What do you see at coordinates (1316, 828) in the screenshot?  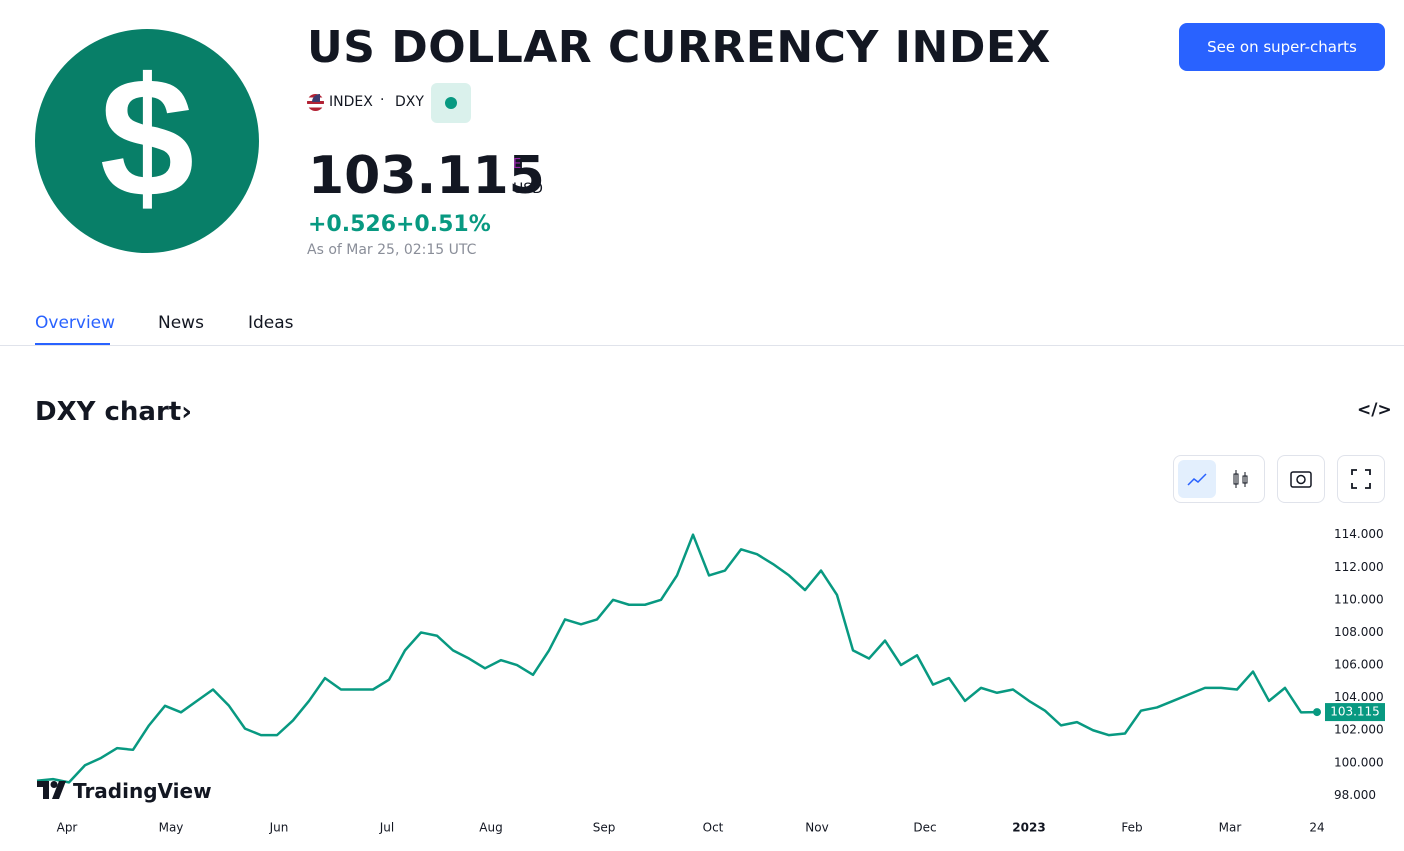 I see `x-tick-label: 24` at bounding box center [1316, 828].